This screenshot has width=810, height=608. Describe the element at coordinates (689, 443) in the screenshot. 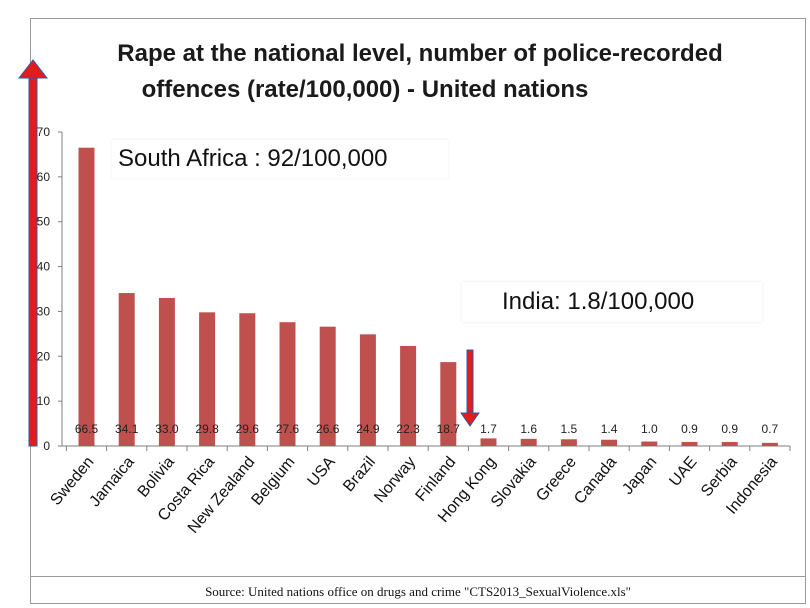

I see `bar-uae` at that location.